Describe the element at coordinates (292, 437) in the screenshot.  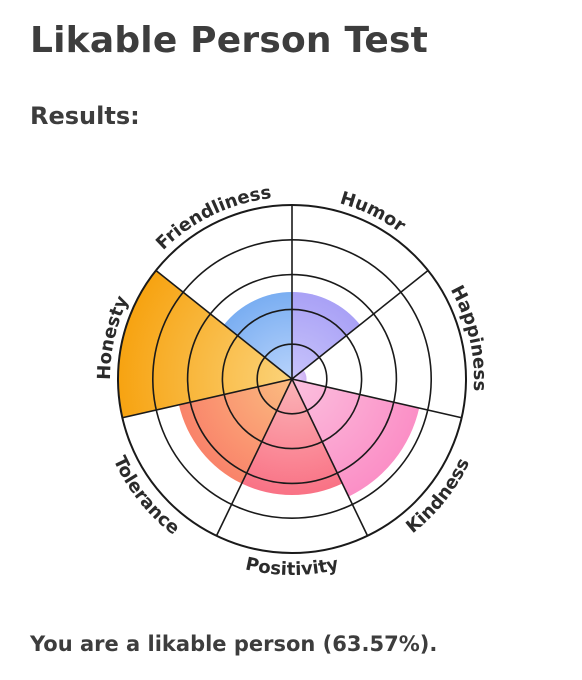
I see `wedge-positivity` at that location.